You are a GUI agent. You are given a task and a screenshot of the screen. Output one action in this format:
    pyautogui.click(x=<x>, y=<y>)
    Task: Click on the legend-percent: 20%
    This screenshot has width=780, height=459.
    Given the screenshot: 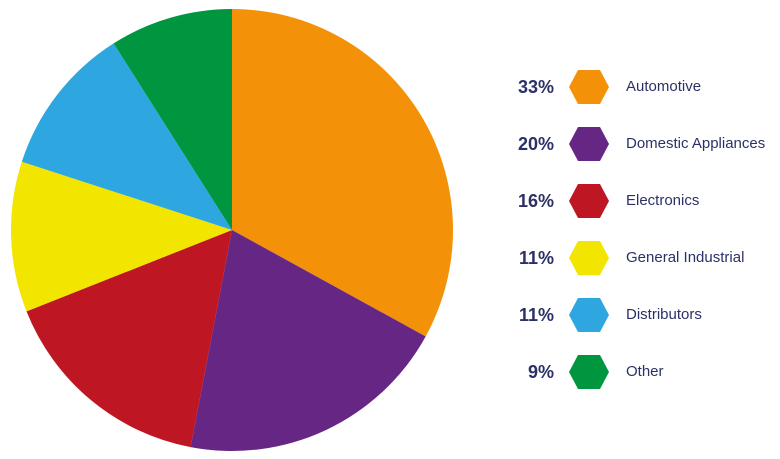 What is the action you would take?
    pyautogui.click(x=535, y=144)
    